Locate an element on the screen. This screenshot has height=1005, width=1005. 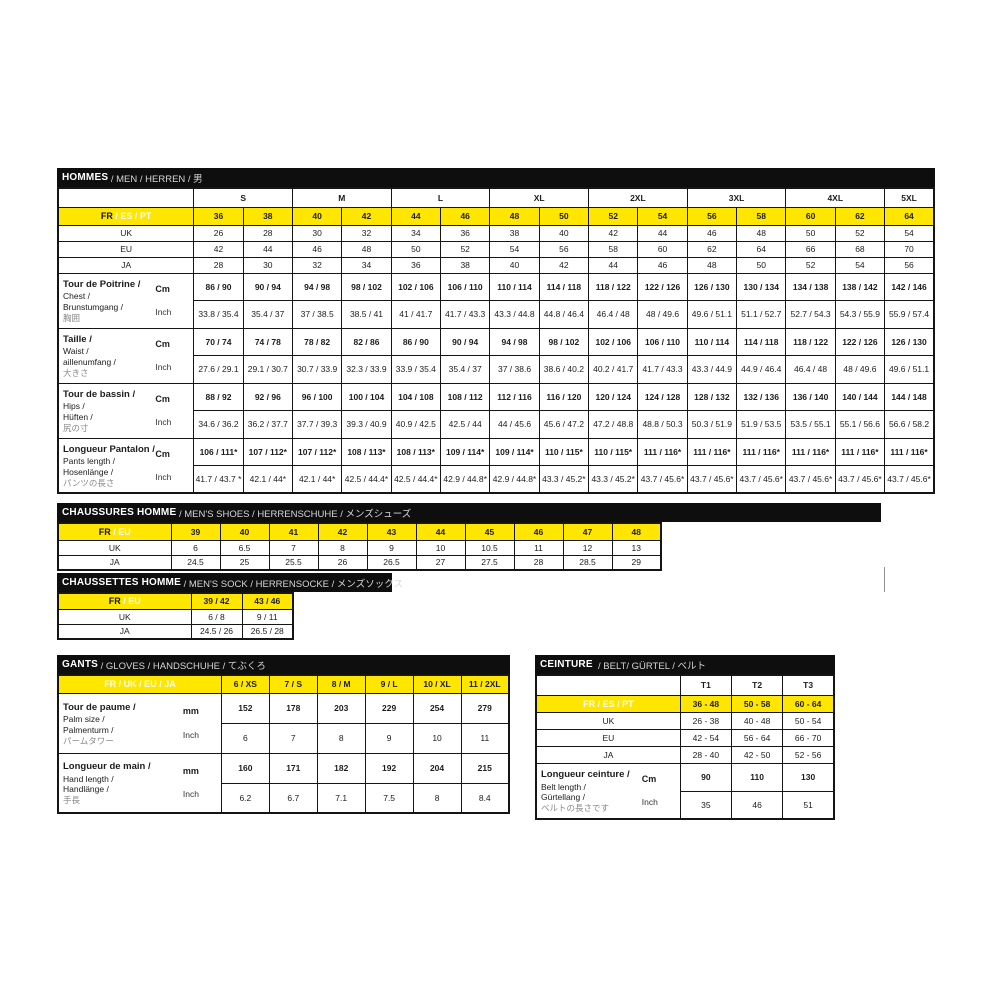
men-pants-label-line-2: Pants length / is located at coordinates (89, 461).